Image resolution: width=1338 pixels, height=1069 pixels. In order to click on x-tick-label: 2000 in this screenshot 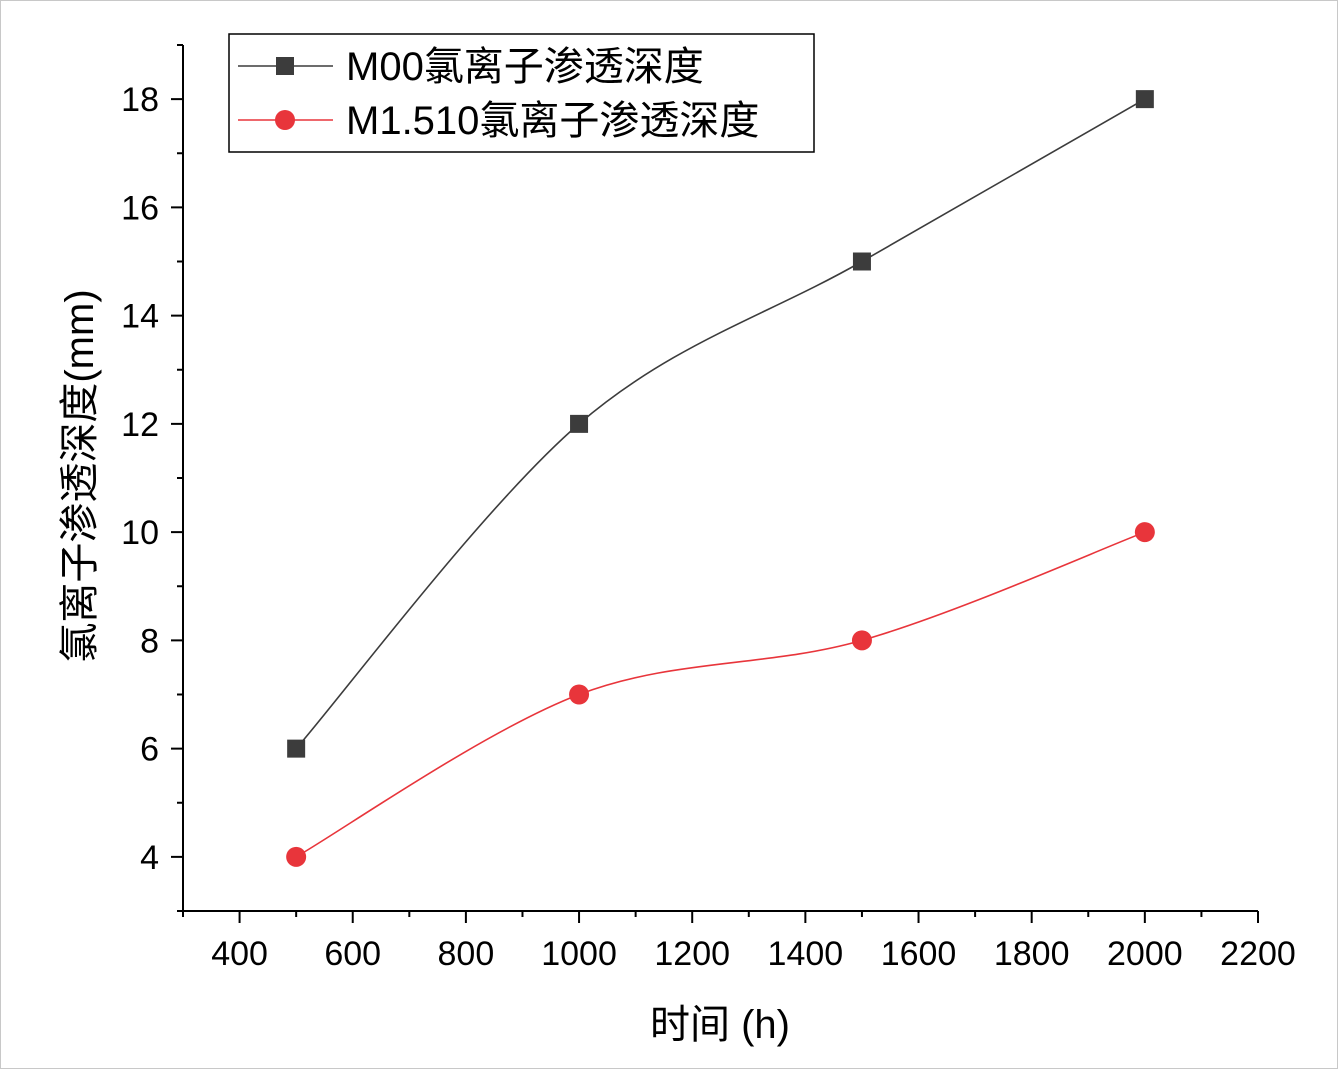, I will do `click(1145, 954)`.